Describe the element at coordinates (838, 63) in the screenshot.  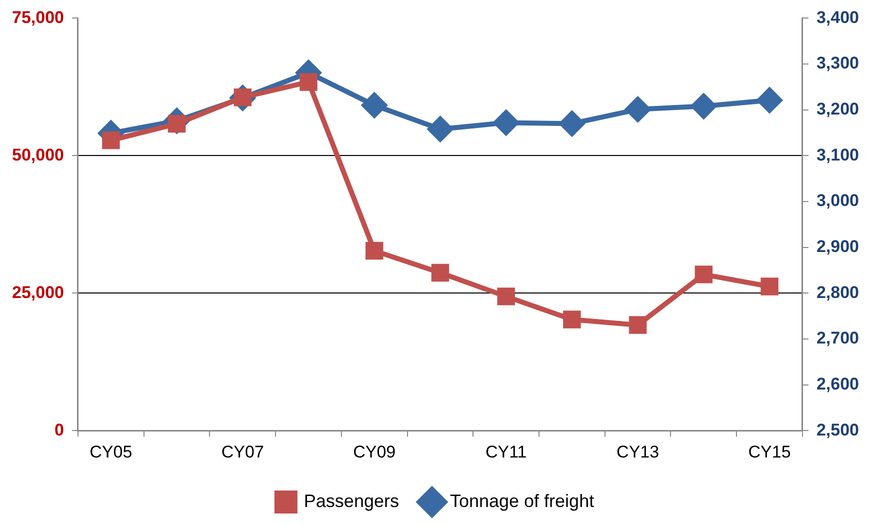
I see `y2-tick-label: 3,300` at that location.